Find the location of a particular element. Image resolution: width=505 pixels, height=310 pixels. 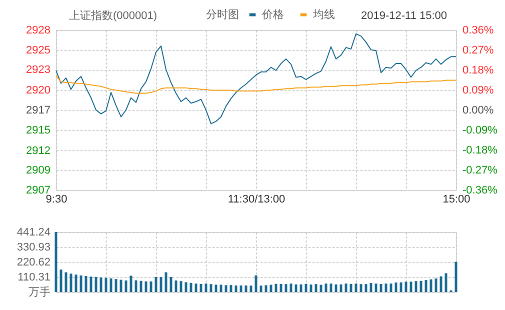

y2-tick-label: 0.27% is located at coordinates (478, 50).